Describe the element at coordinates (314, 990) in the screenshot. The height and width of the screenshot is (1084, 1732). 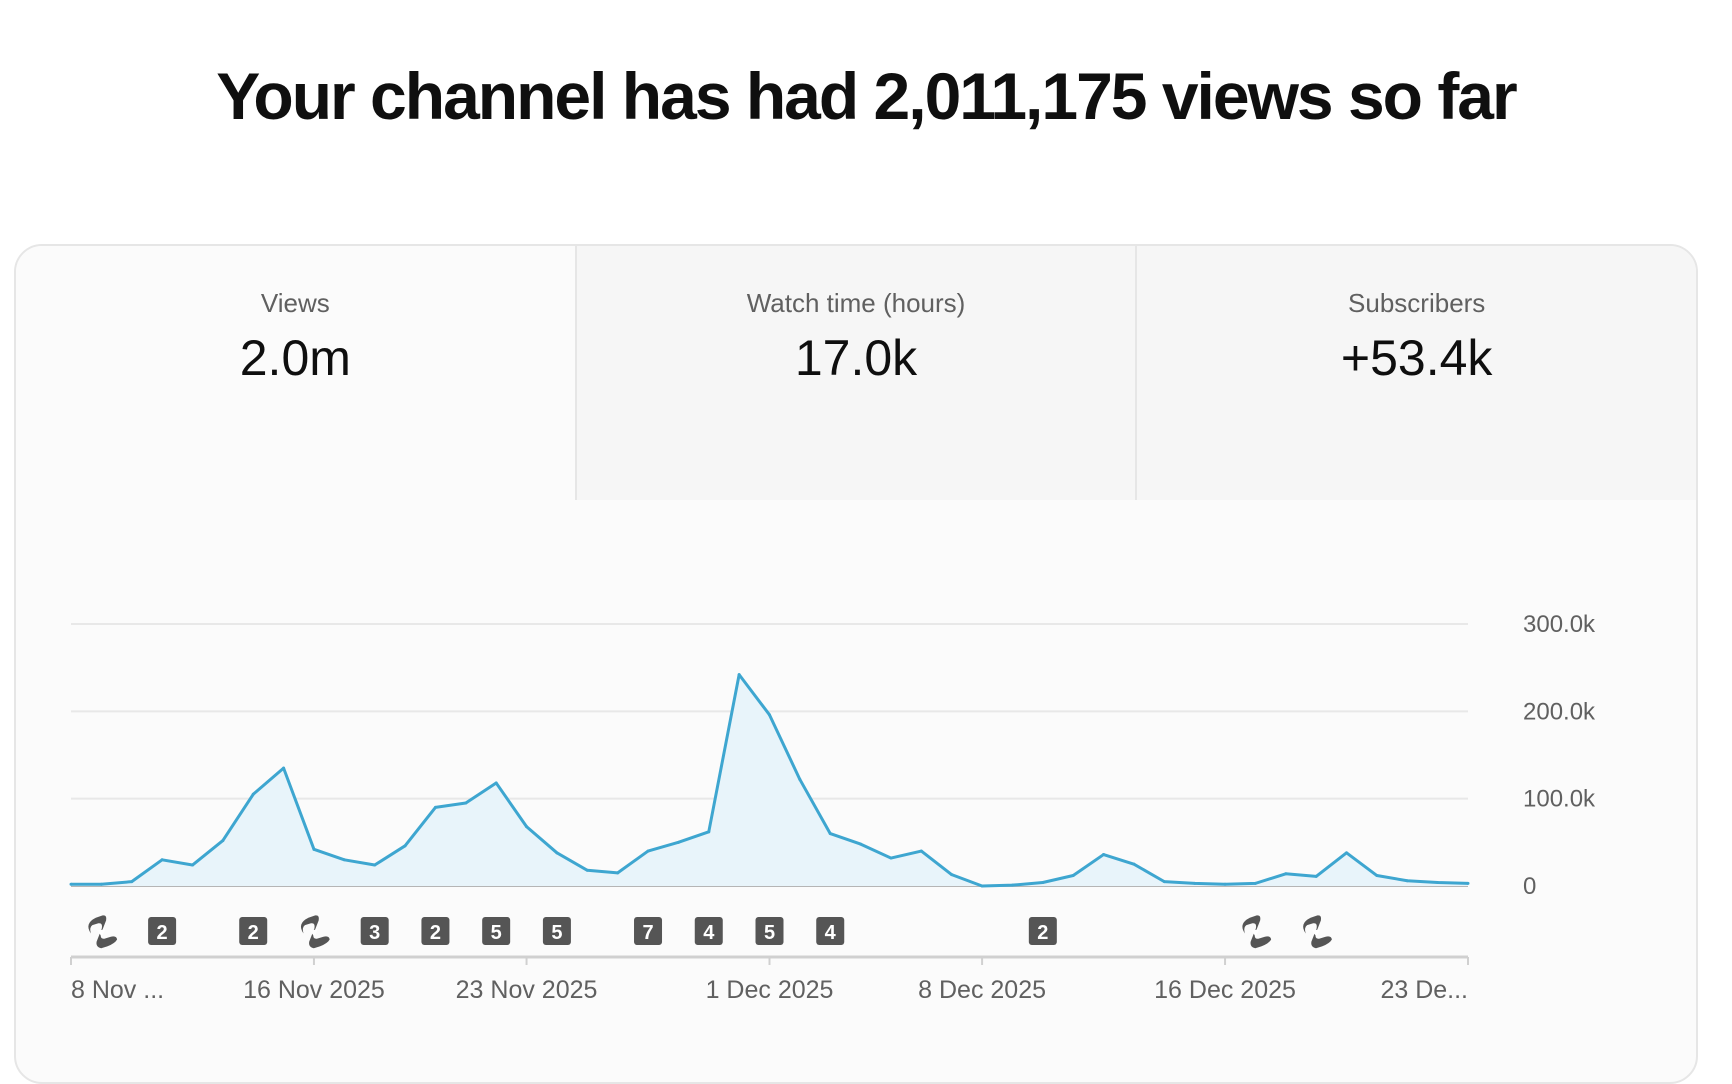
I see `x-tick-label: 16 Nov 2025` at that location.